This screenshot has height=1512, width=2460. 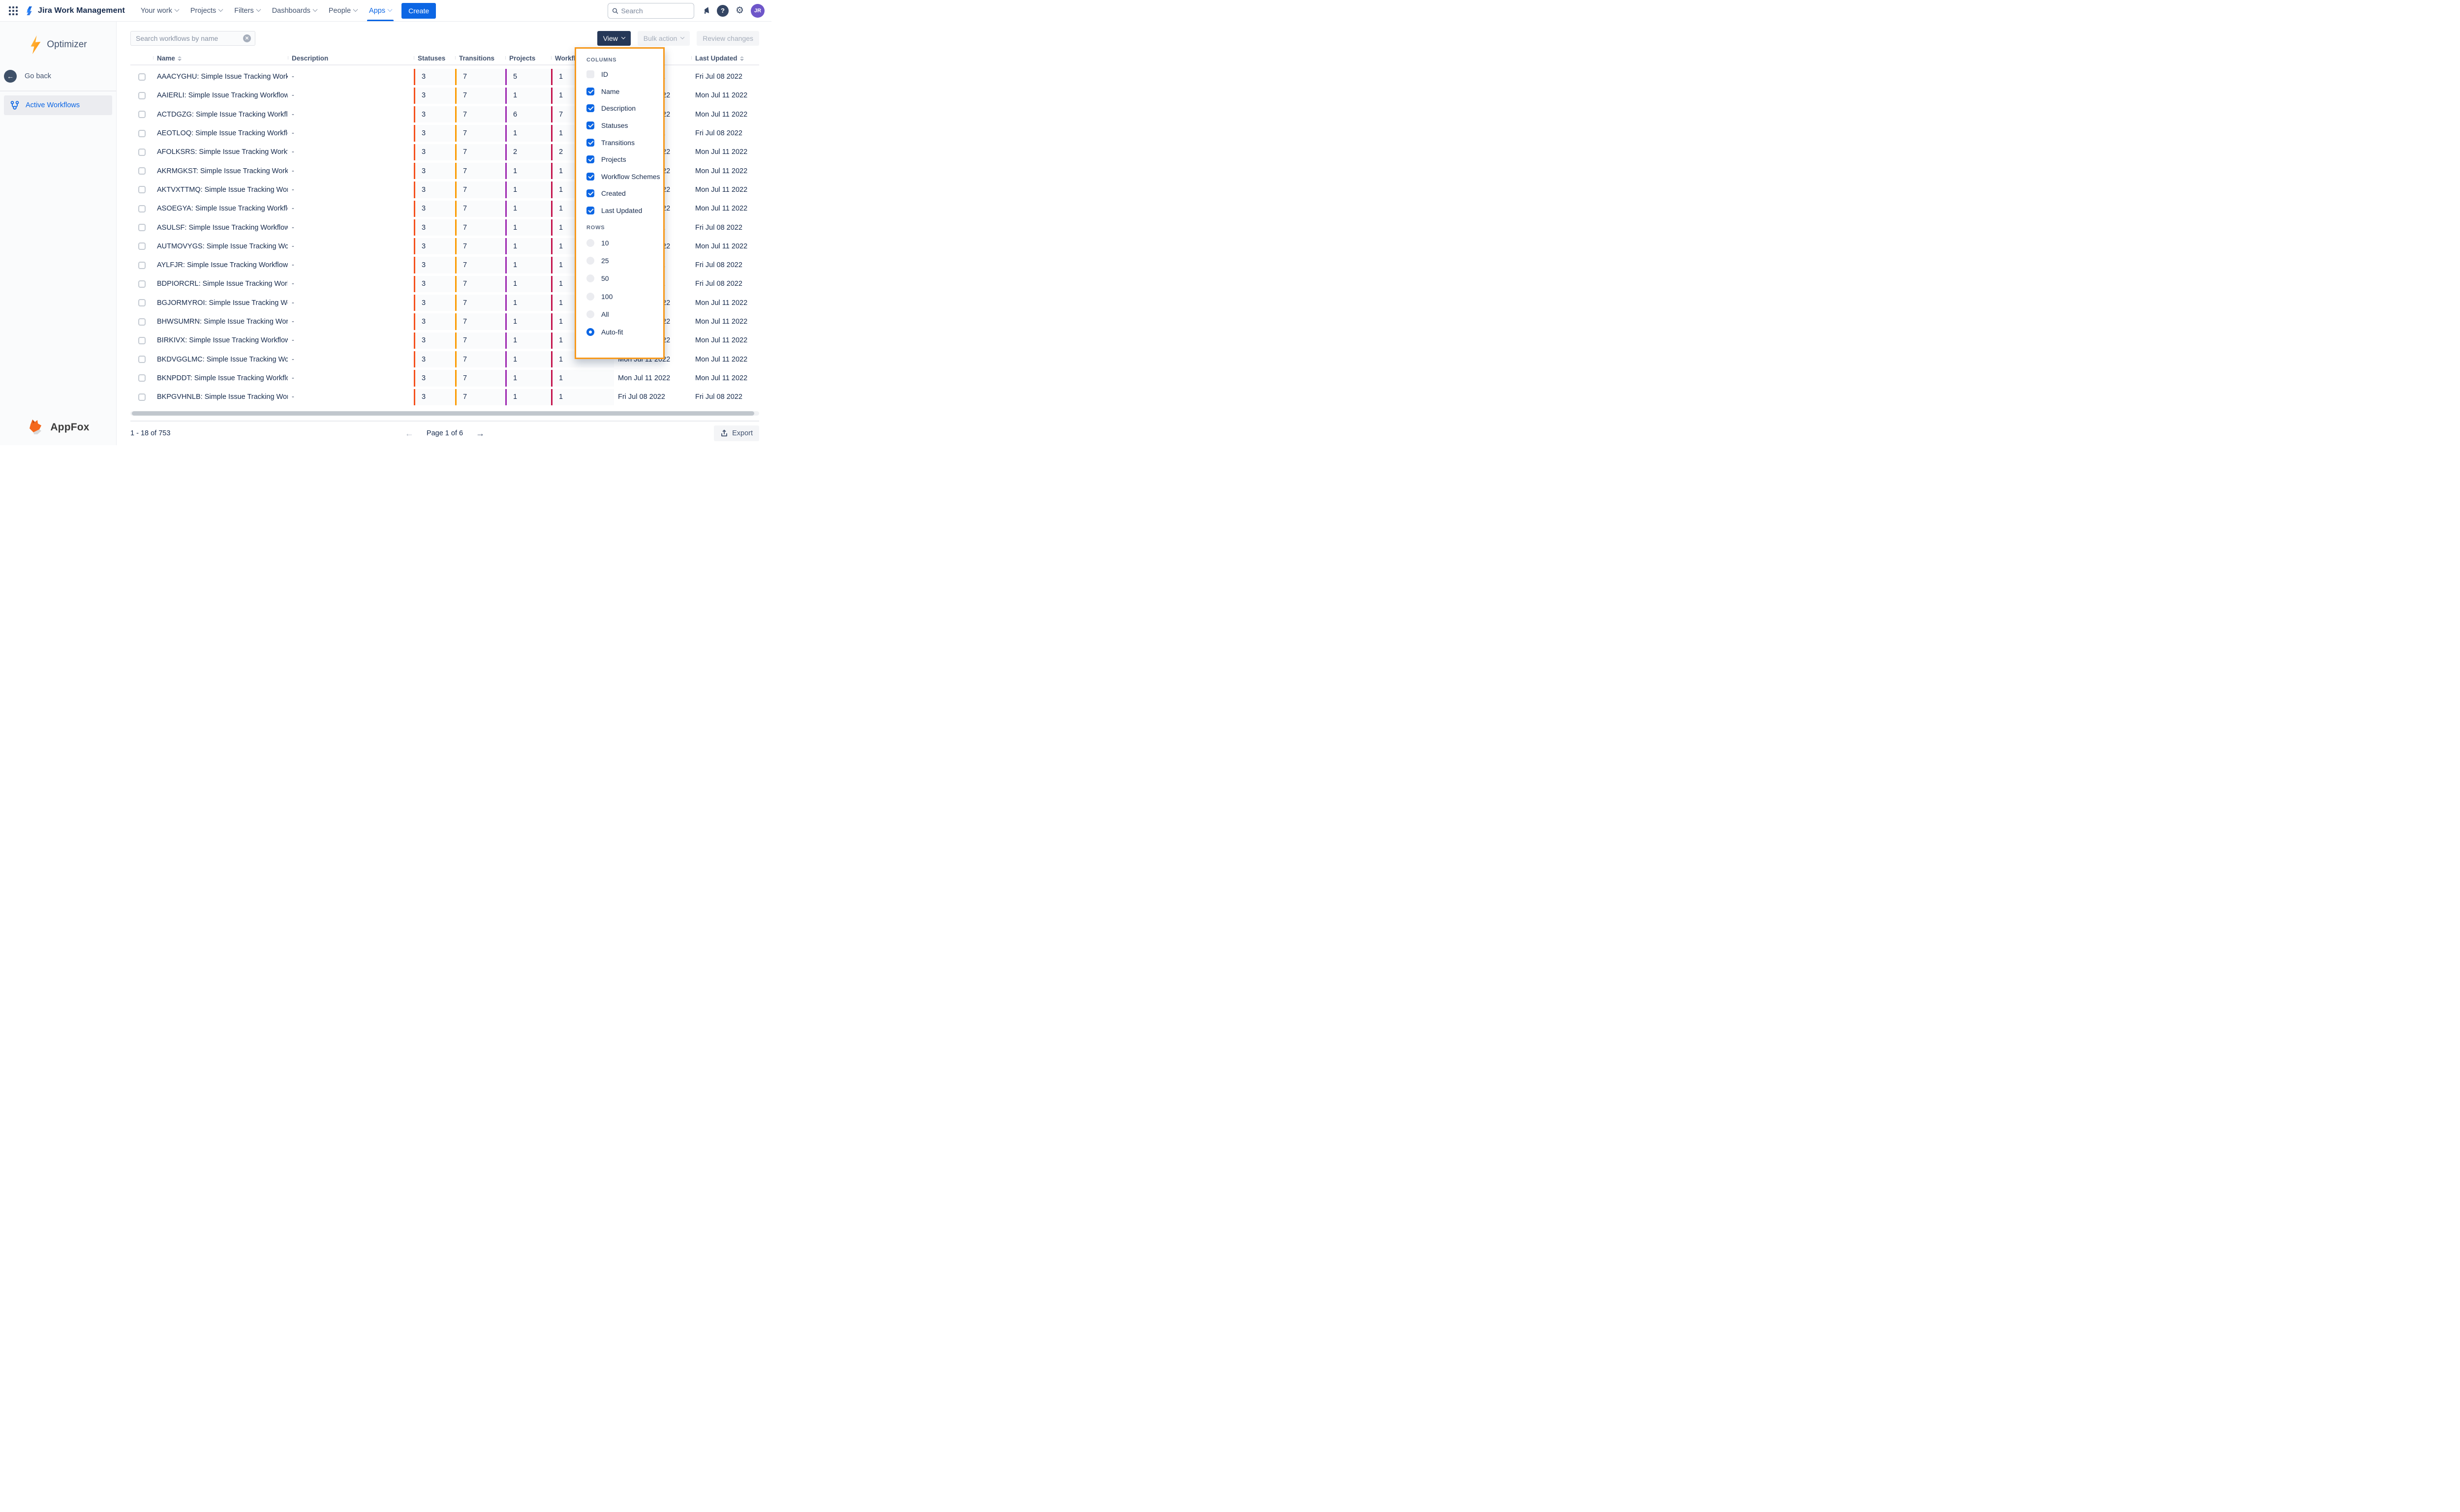 What do you see at coordinates (247, 11) in the screenshot?
I see `nav-item-filters: Filters` at bounding box center [247, 11].